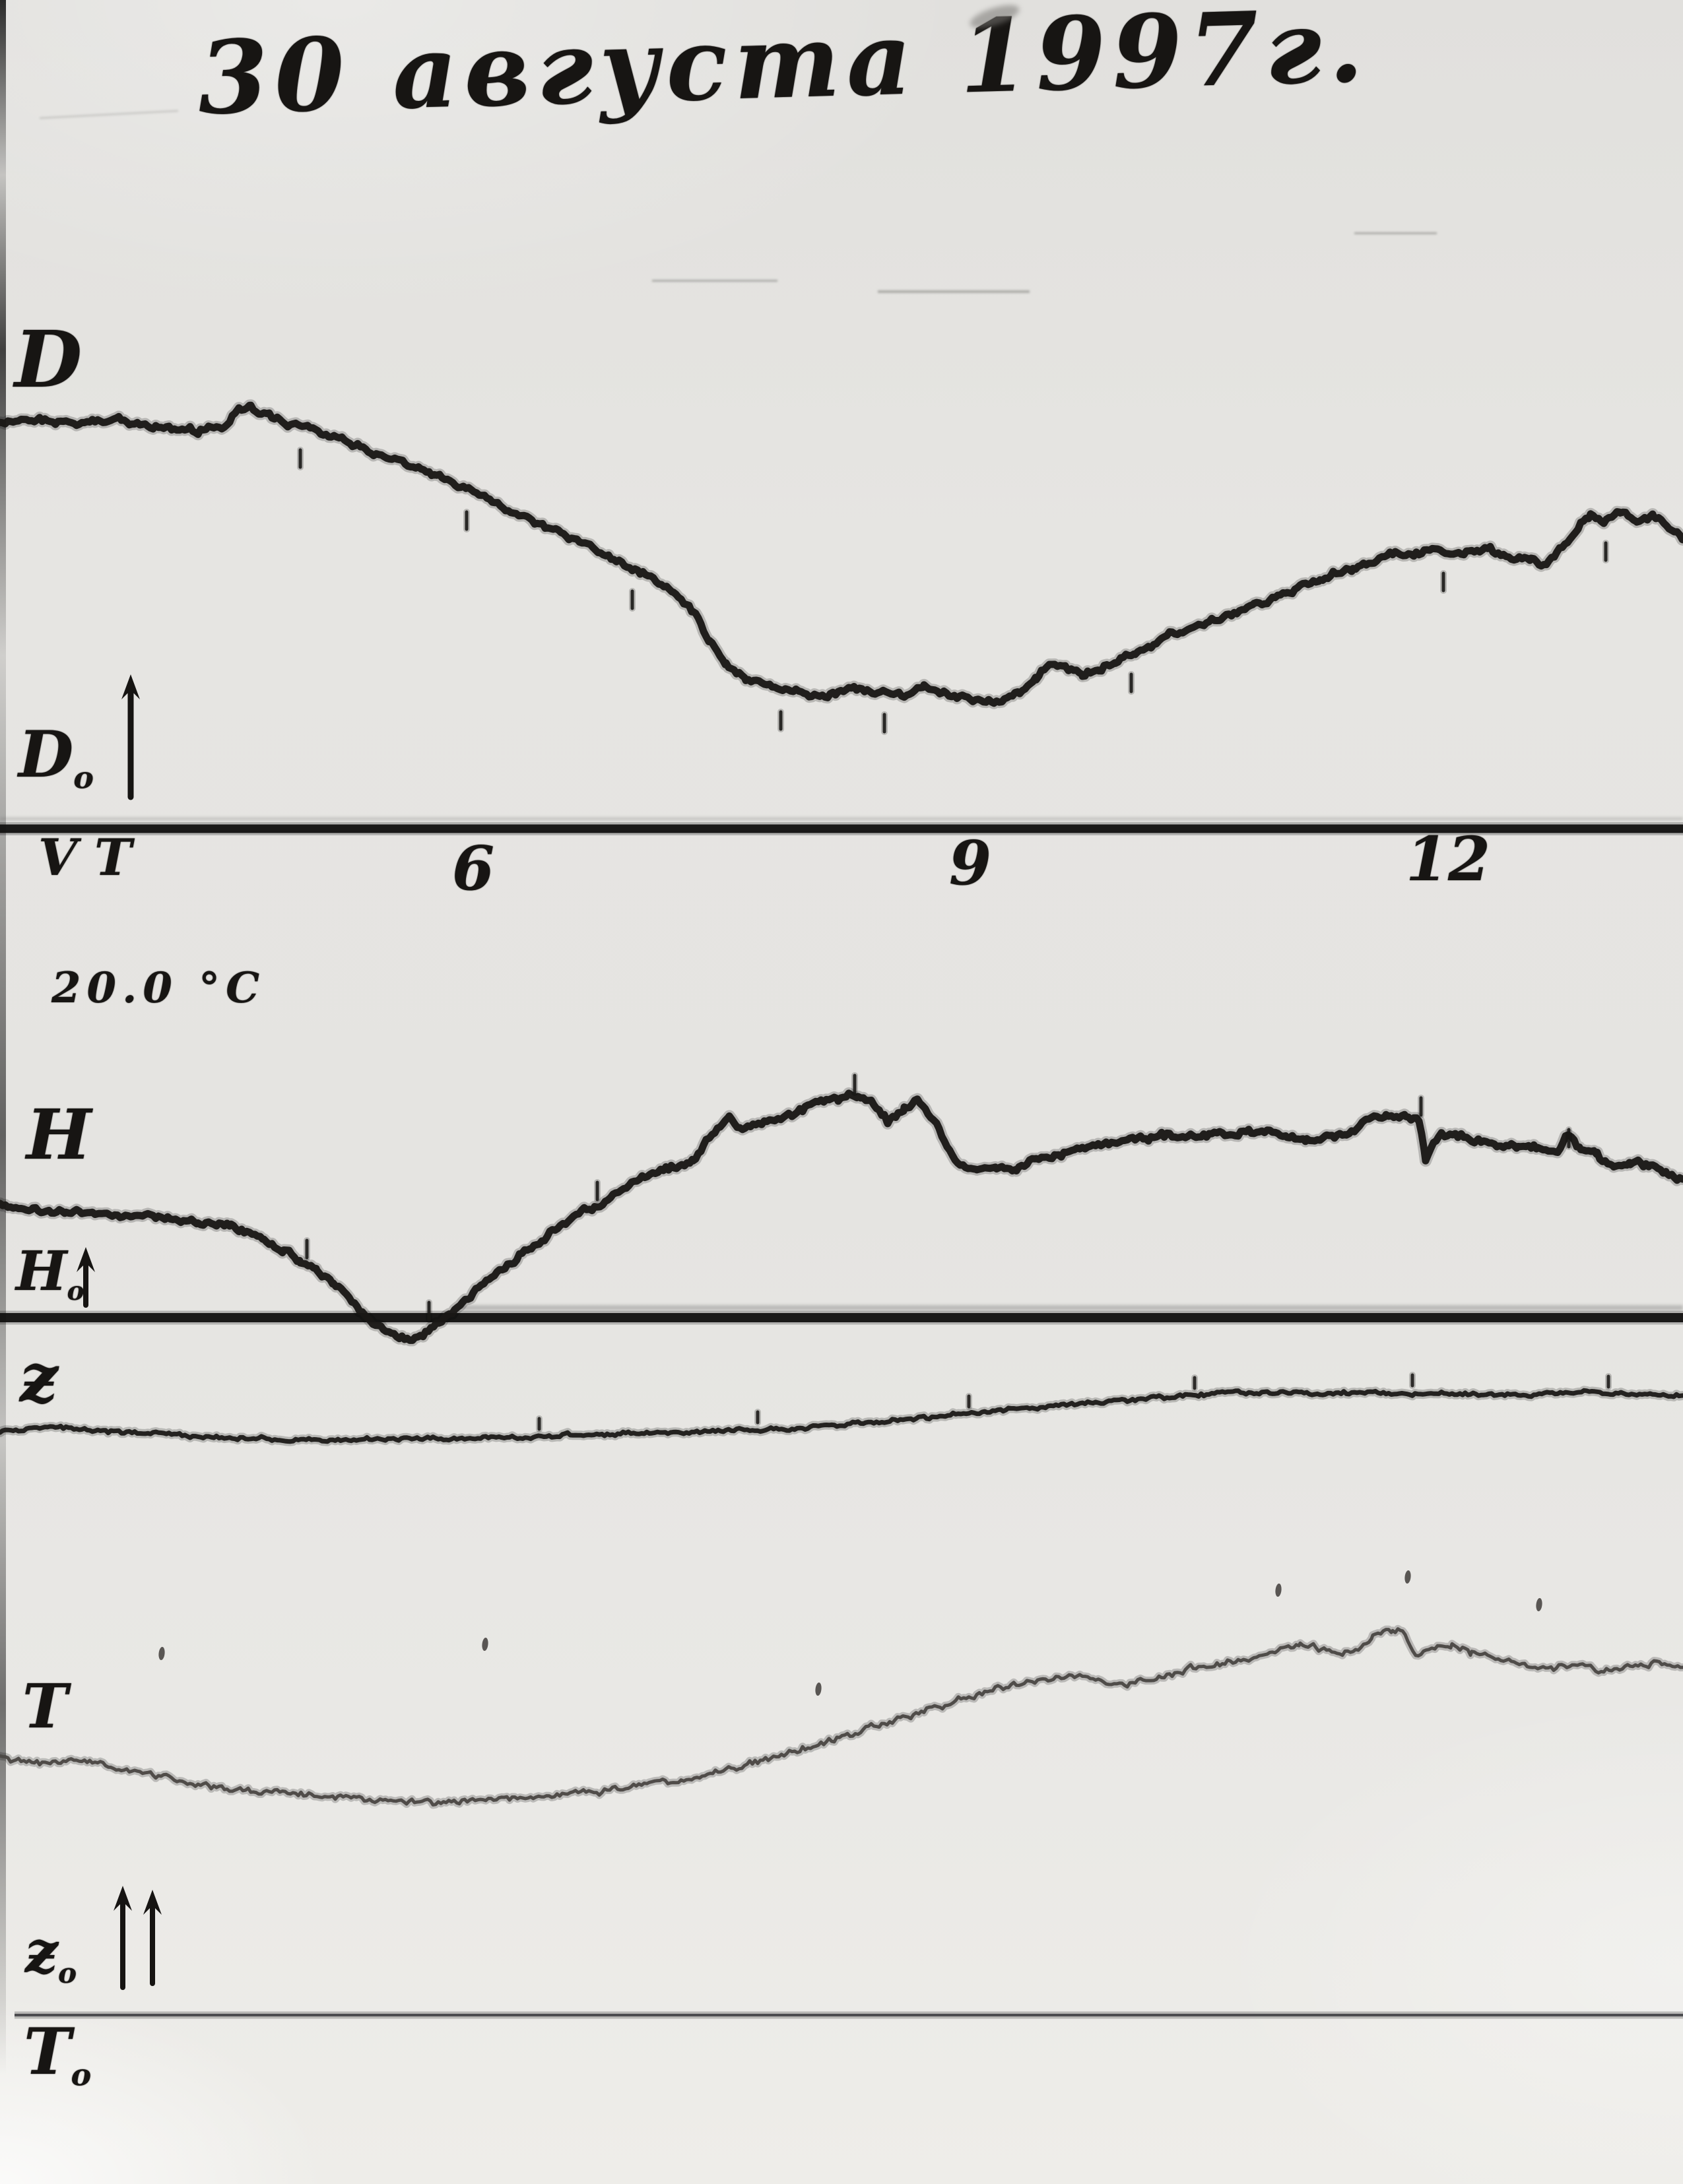  I want to click on baseline-label-z0: ƶo, so click(51, 1955).